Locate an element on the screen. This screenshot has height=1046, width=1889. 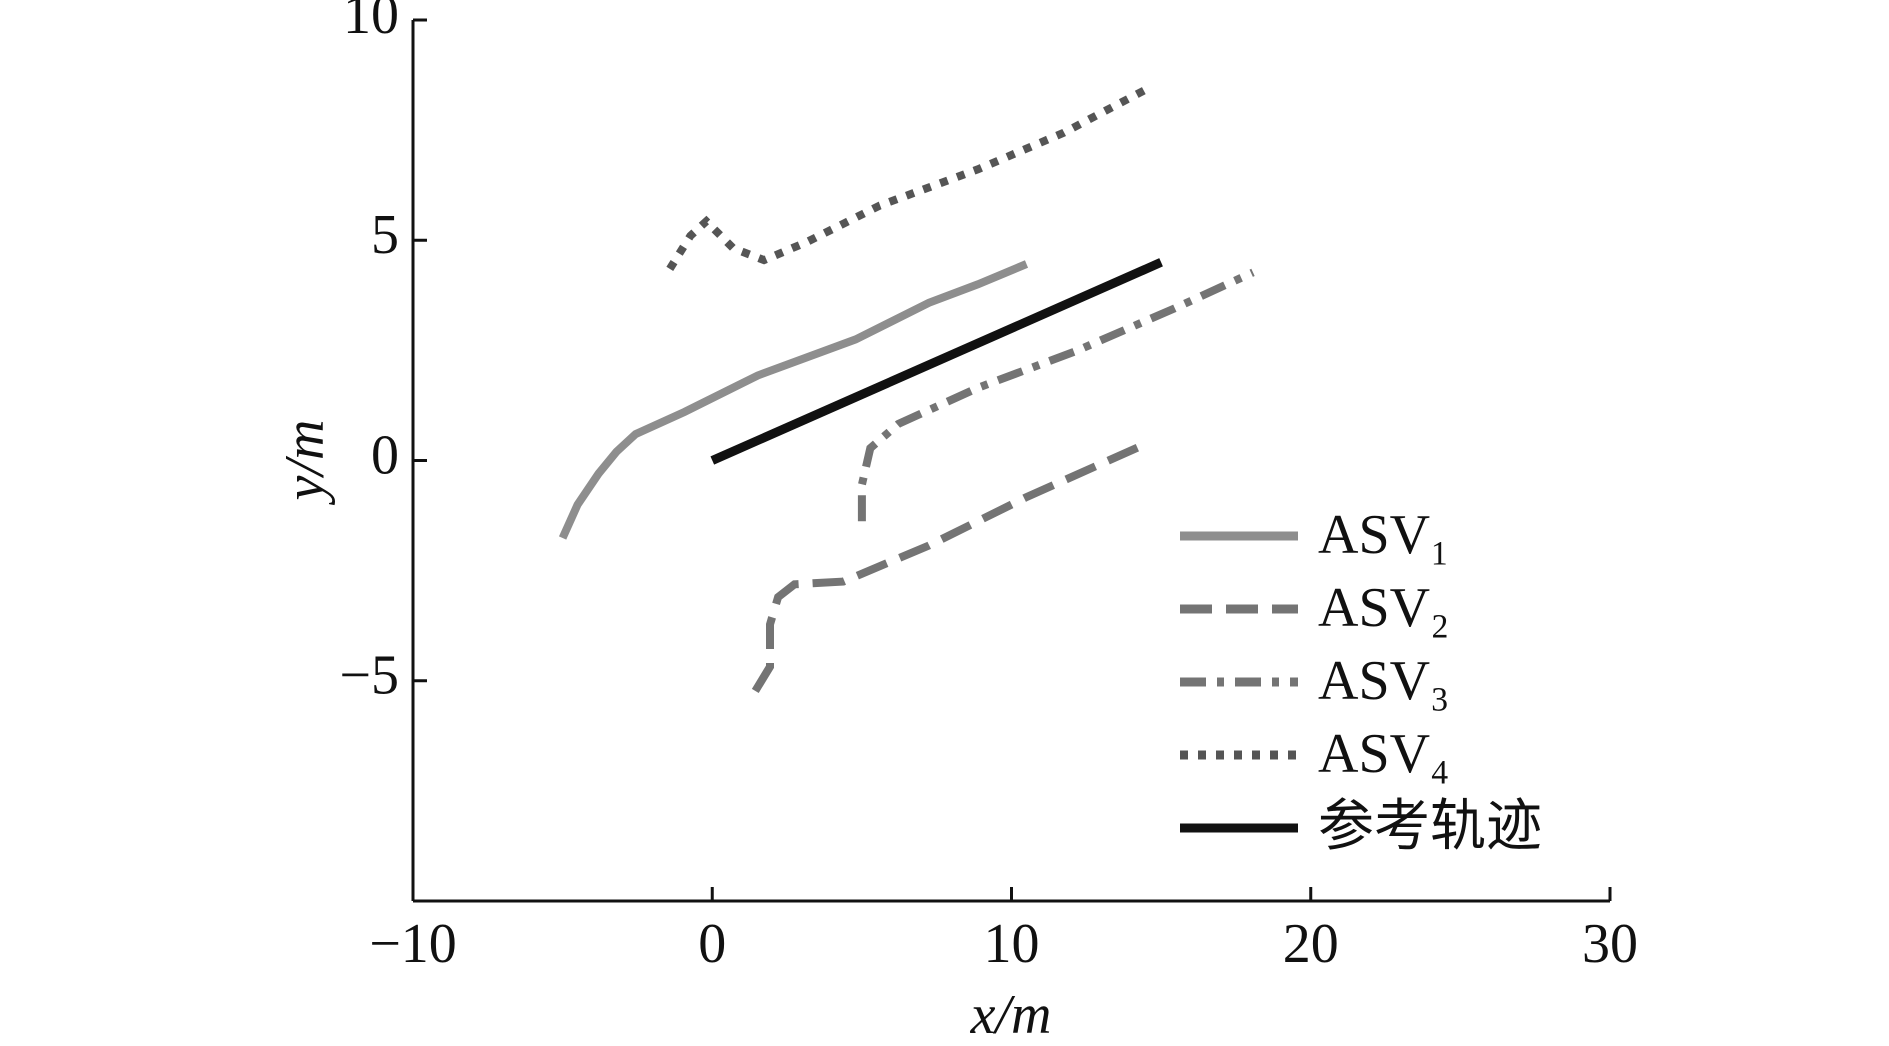
x-tick-label: 0 is located at coordinates (712, 944).